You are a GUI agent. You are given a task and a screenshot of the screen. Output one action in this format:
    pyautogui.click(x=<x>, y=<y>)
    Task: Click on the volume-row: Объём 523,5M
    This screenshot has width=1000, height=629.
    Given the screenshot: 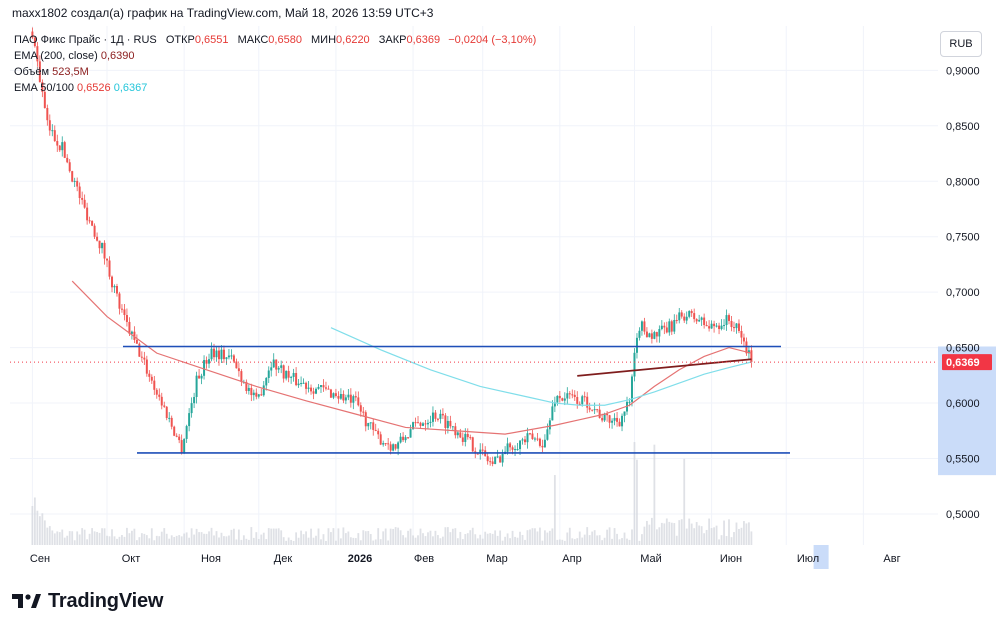 What is the action you would take?
    pyautogui.click(x=275, y=72)
    